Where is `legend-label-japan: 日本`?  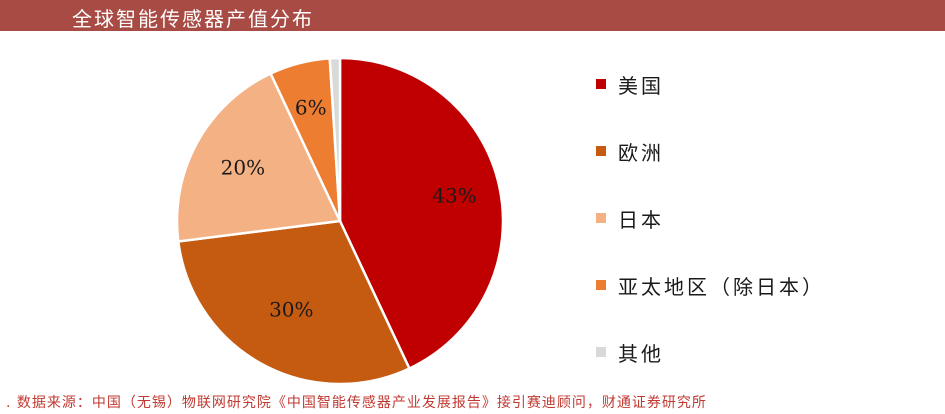
legend-label-japan: 日本 is located at coordinates (641, 219).